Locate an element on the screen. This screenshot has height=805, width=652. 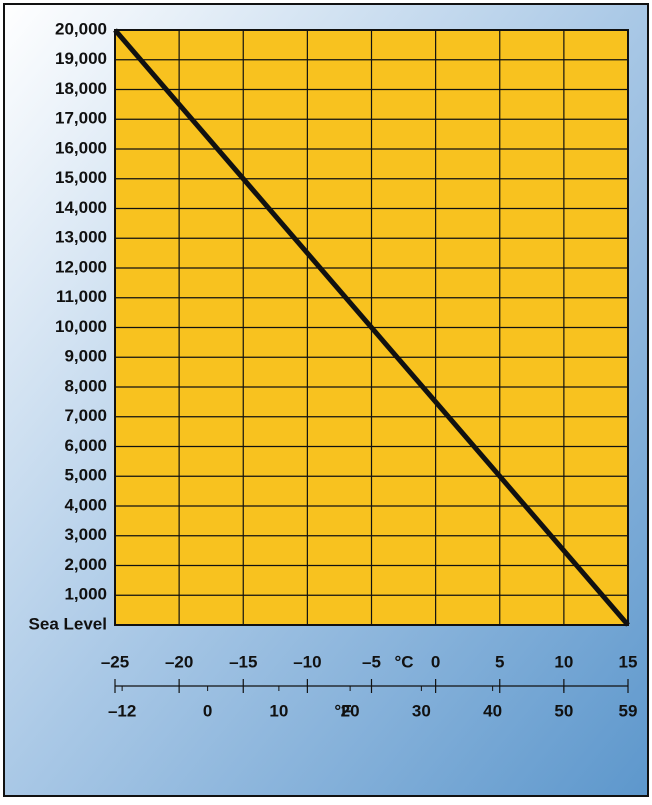
y-tick-label: 15,000 is located at coordinates (81, 177).